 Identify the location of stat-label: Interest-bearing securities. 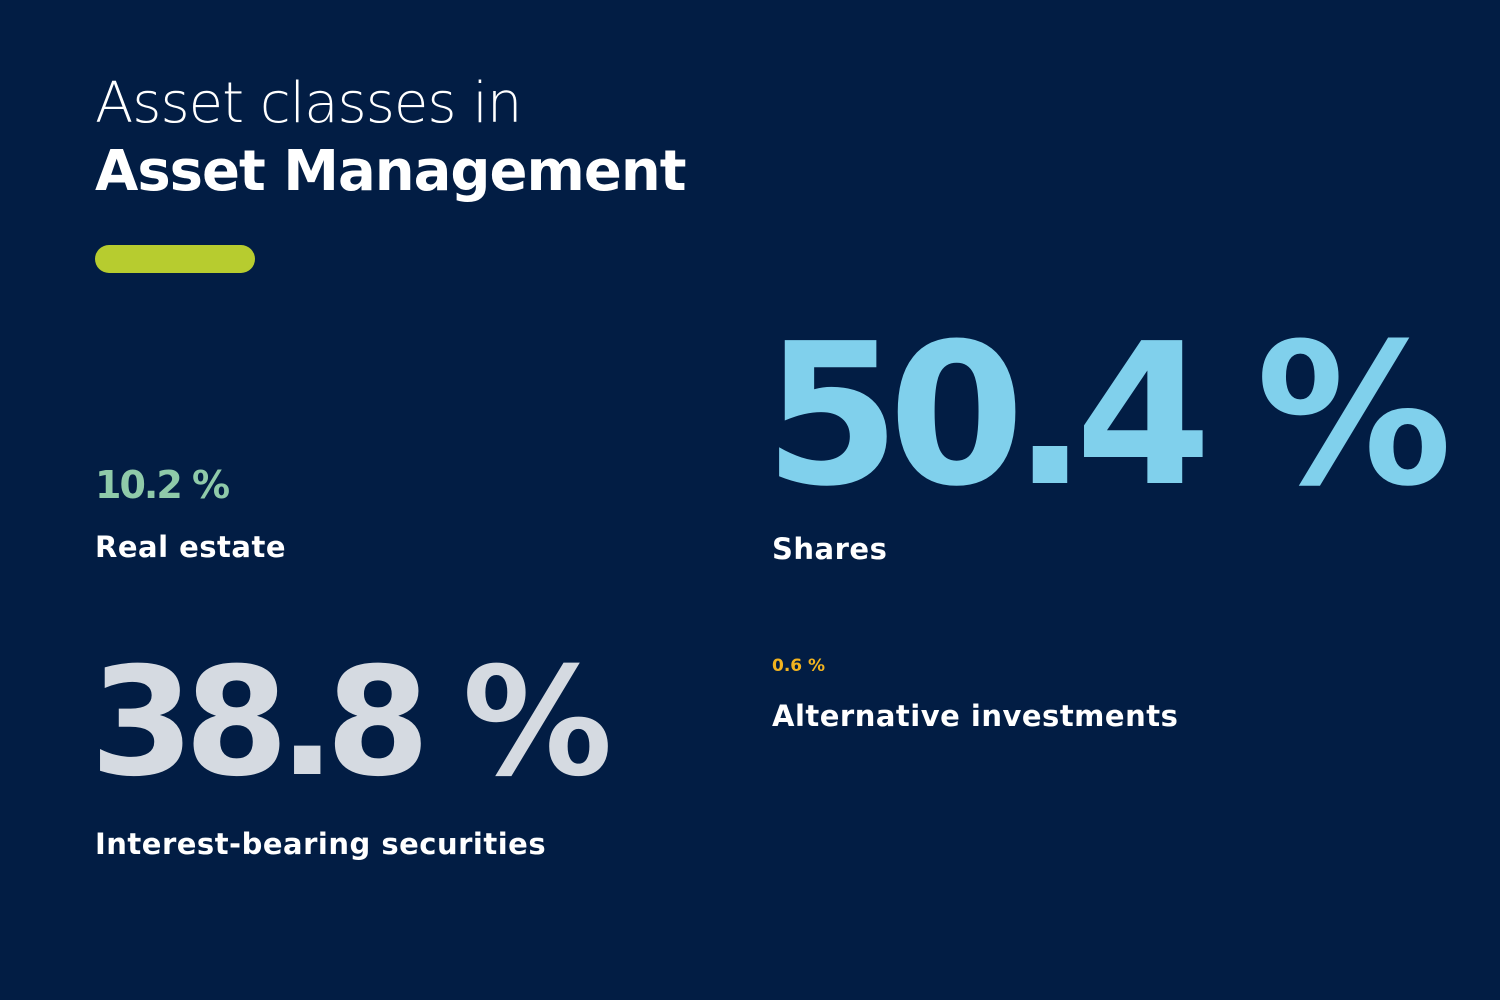
(321, 844).